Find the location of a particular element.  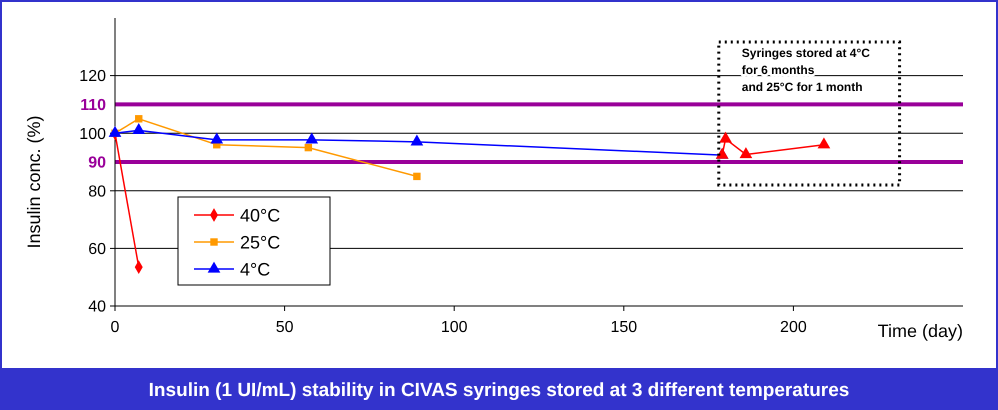

annotation: for 6 months is located at coordinates (778, 70).